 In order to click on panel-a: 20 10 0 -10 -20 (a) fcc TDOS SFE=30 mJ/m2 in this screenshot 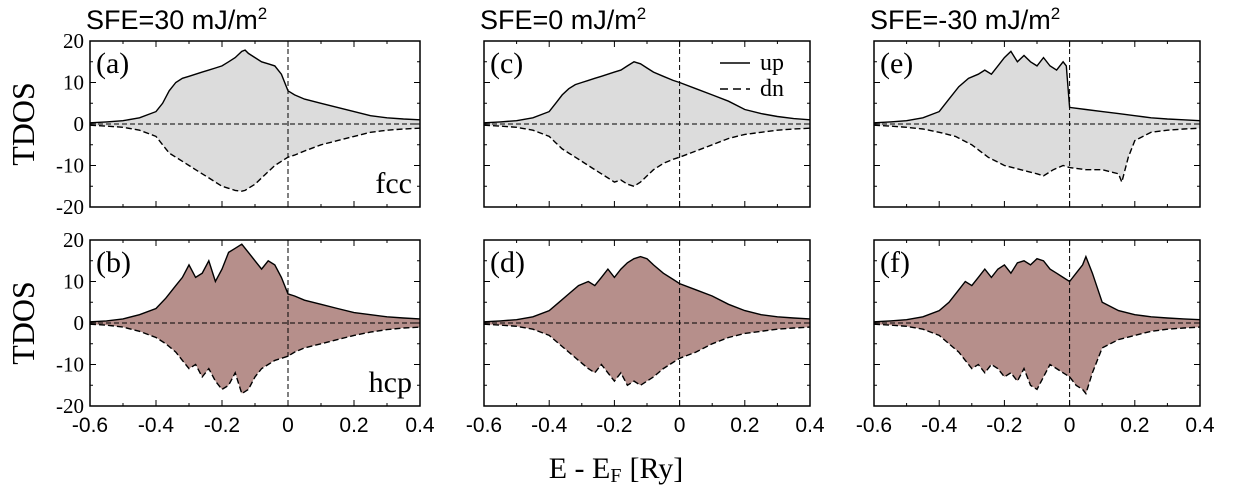, I will do `click(213, 111)`.